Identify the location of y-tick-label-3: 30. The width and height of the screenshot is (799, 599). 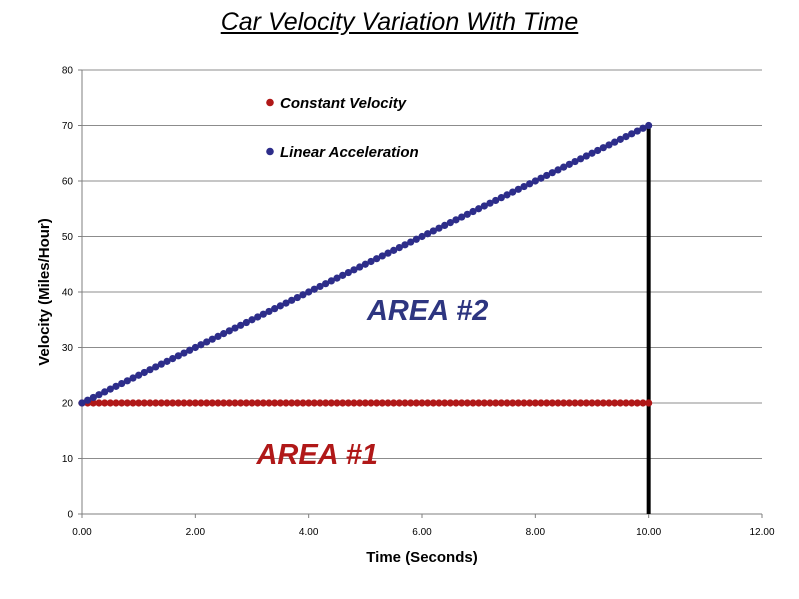
(68, 348).